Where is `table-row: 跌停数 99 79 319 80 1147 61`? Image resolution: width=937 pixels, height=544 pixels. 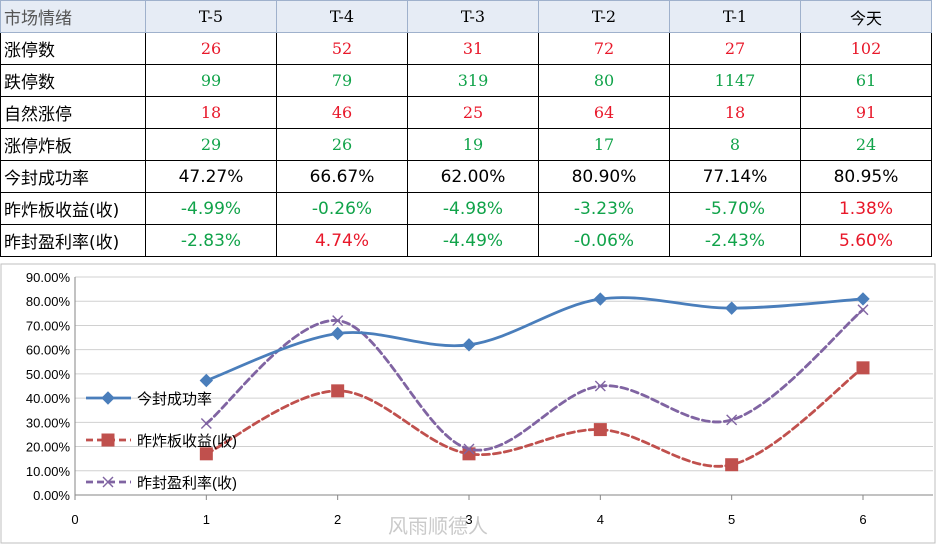 table-row: 跌停数 99 79 319 80 1147 61 is located at coordinates (466, 80).